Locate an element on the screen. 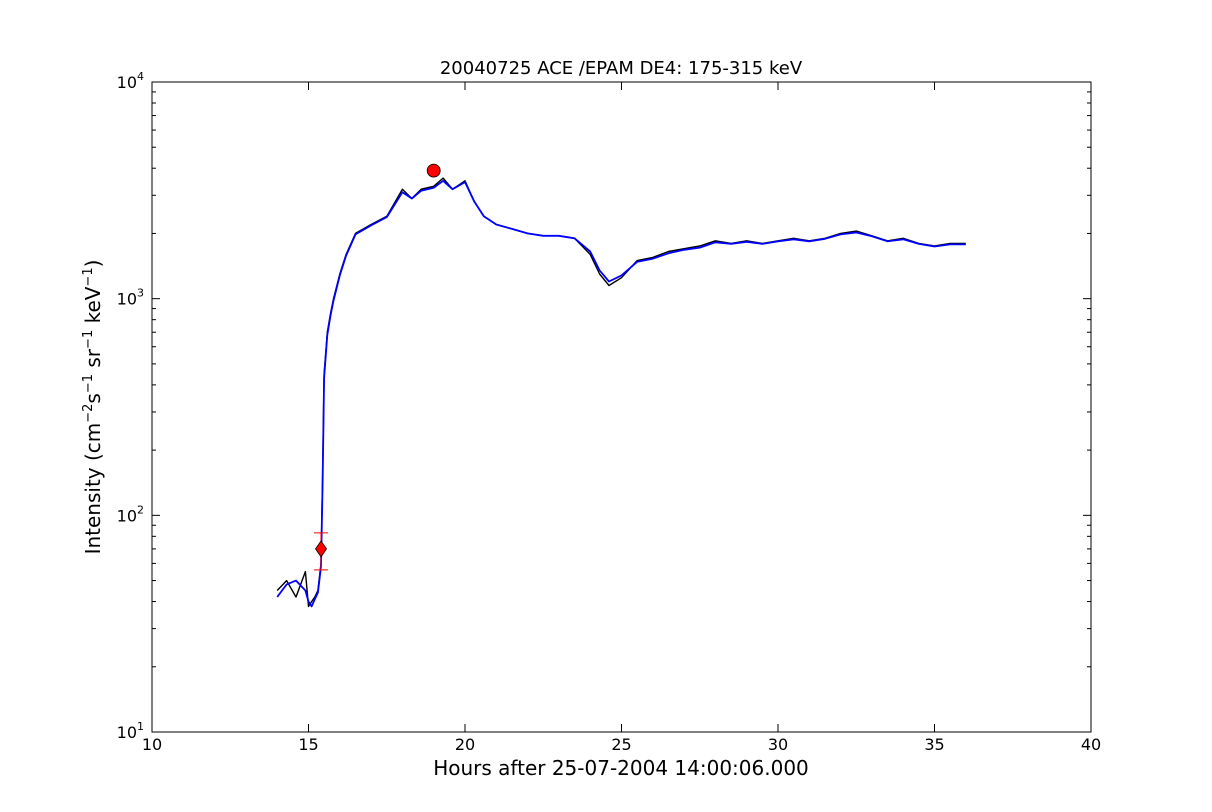 Image resolution: width=1212 pixels, height=812 pixels. x-tick-label: 40 is located at coordinates (1091, 744).